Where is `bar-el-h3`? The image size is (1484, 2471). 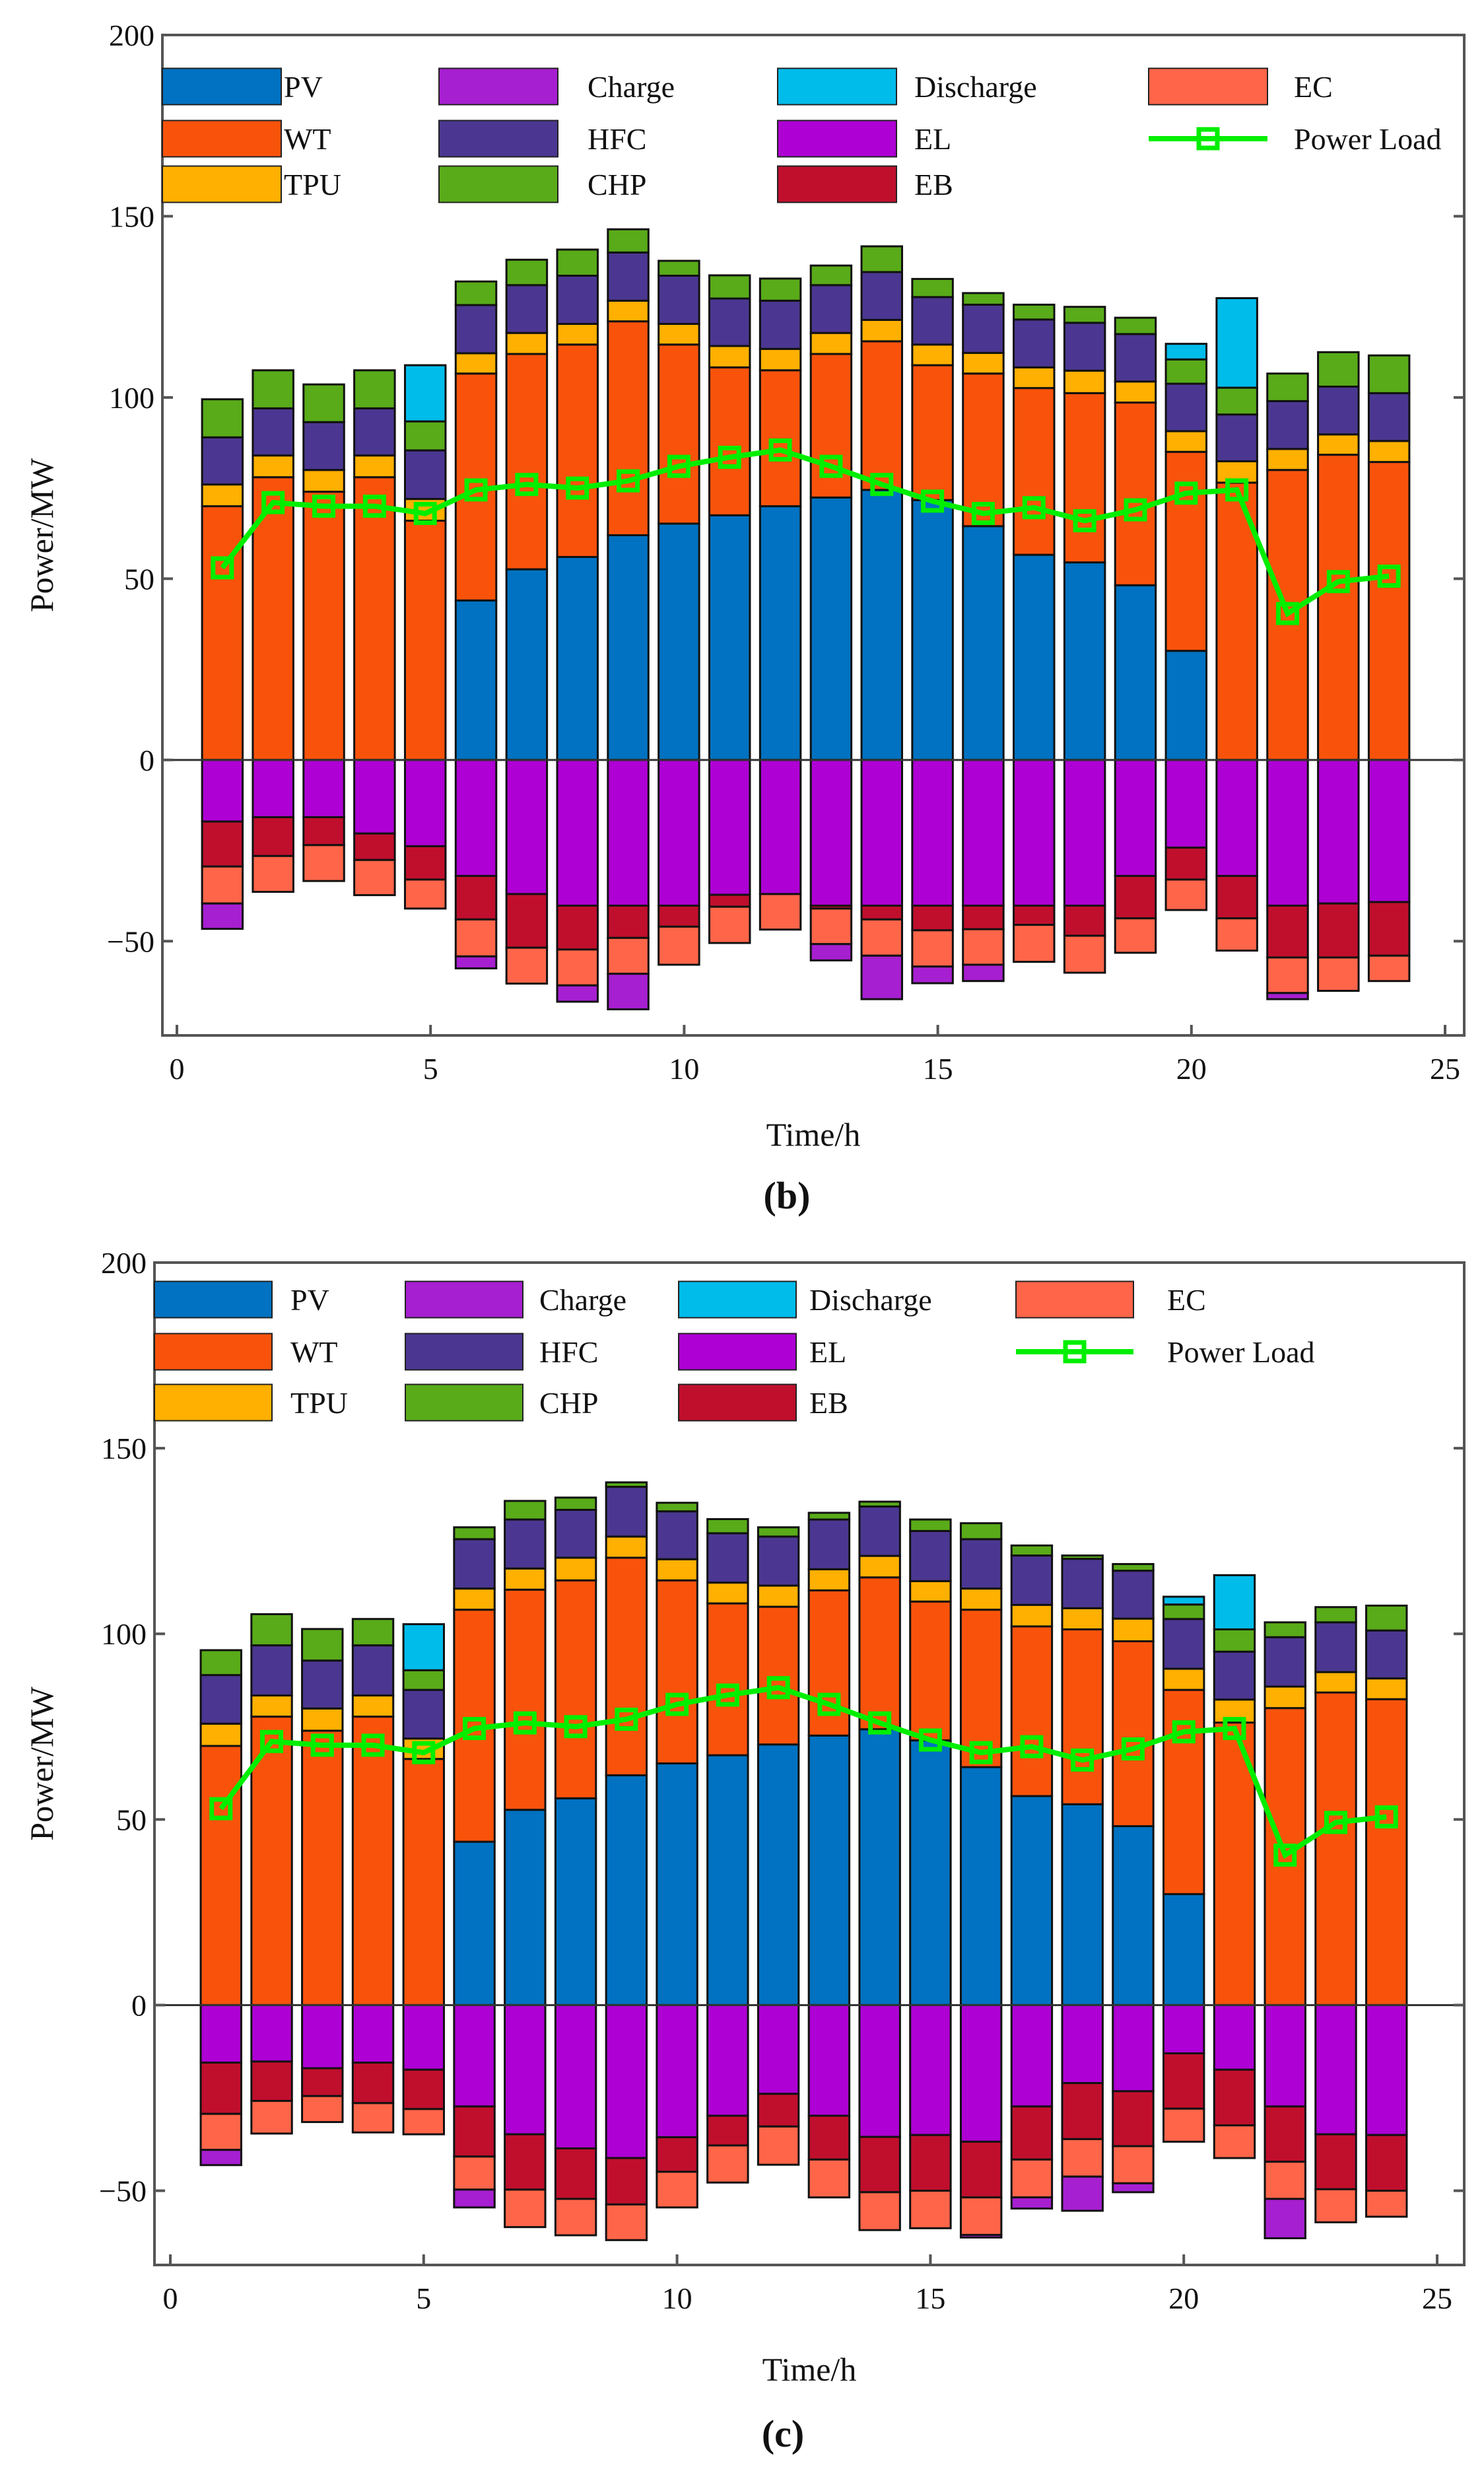
bar-el-h3 is located at coordinates (323, 789).